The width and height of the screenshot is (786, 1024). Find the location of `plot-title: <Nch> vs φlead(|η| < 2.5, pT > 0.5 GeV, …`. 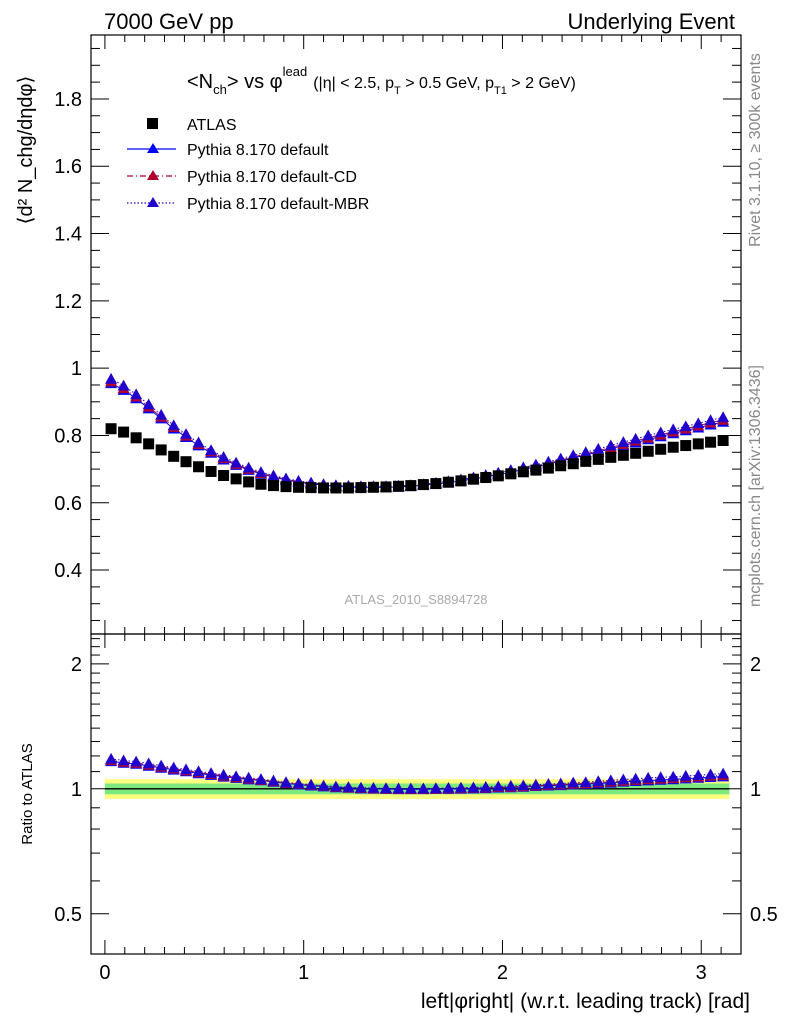

plot-title: <Nch> vs φlead(|η| < 2.5, pT > 0.5 GeV, … is located at coordinates (381, 80).